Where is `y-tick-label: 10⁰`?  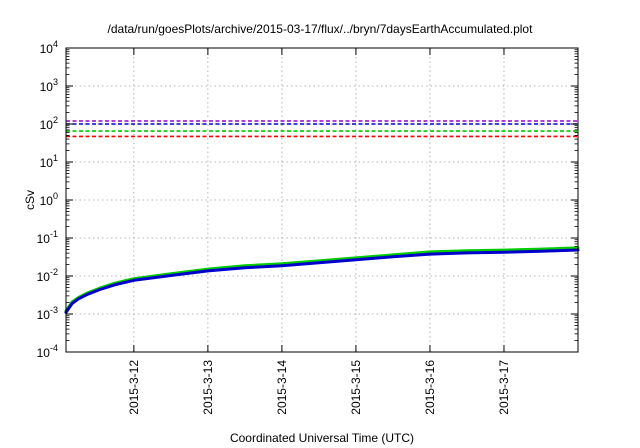 y-tick-label: 10⁰ is located at coordinates (49, 199).